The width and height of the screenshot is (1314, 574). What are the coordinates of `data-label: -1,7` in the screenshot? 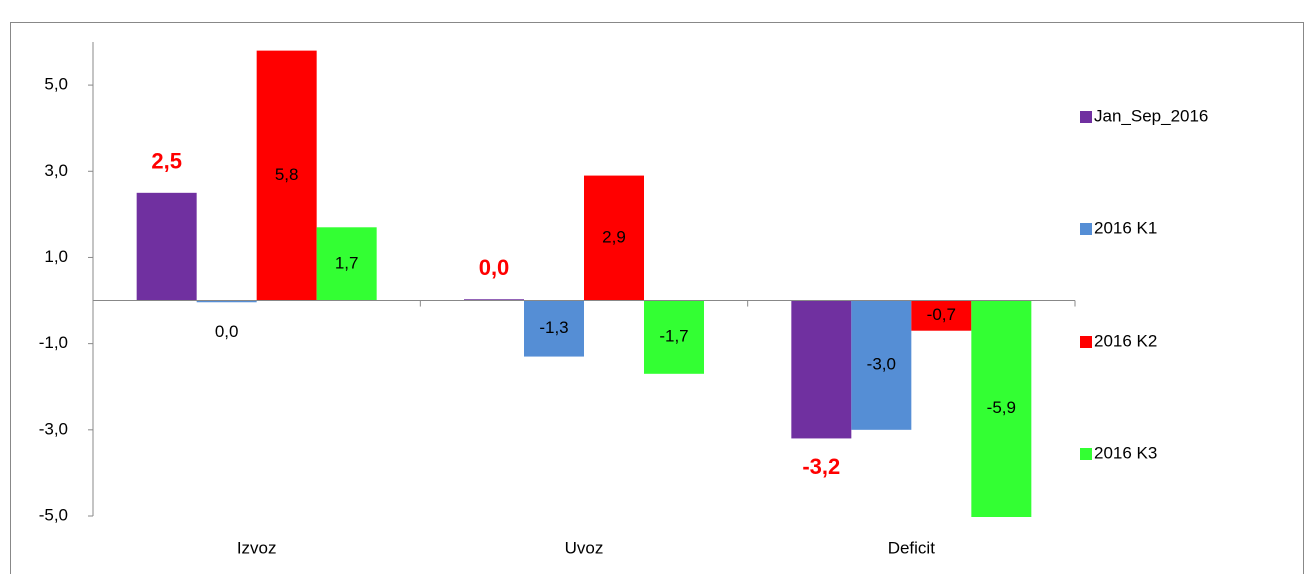 It's located at (673, 336).